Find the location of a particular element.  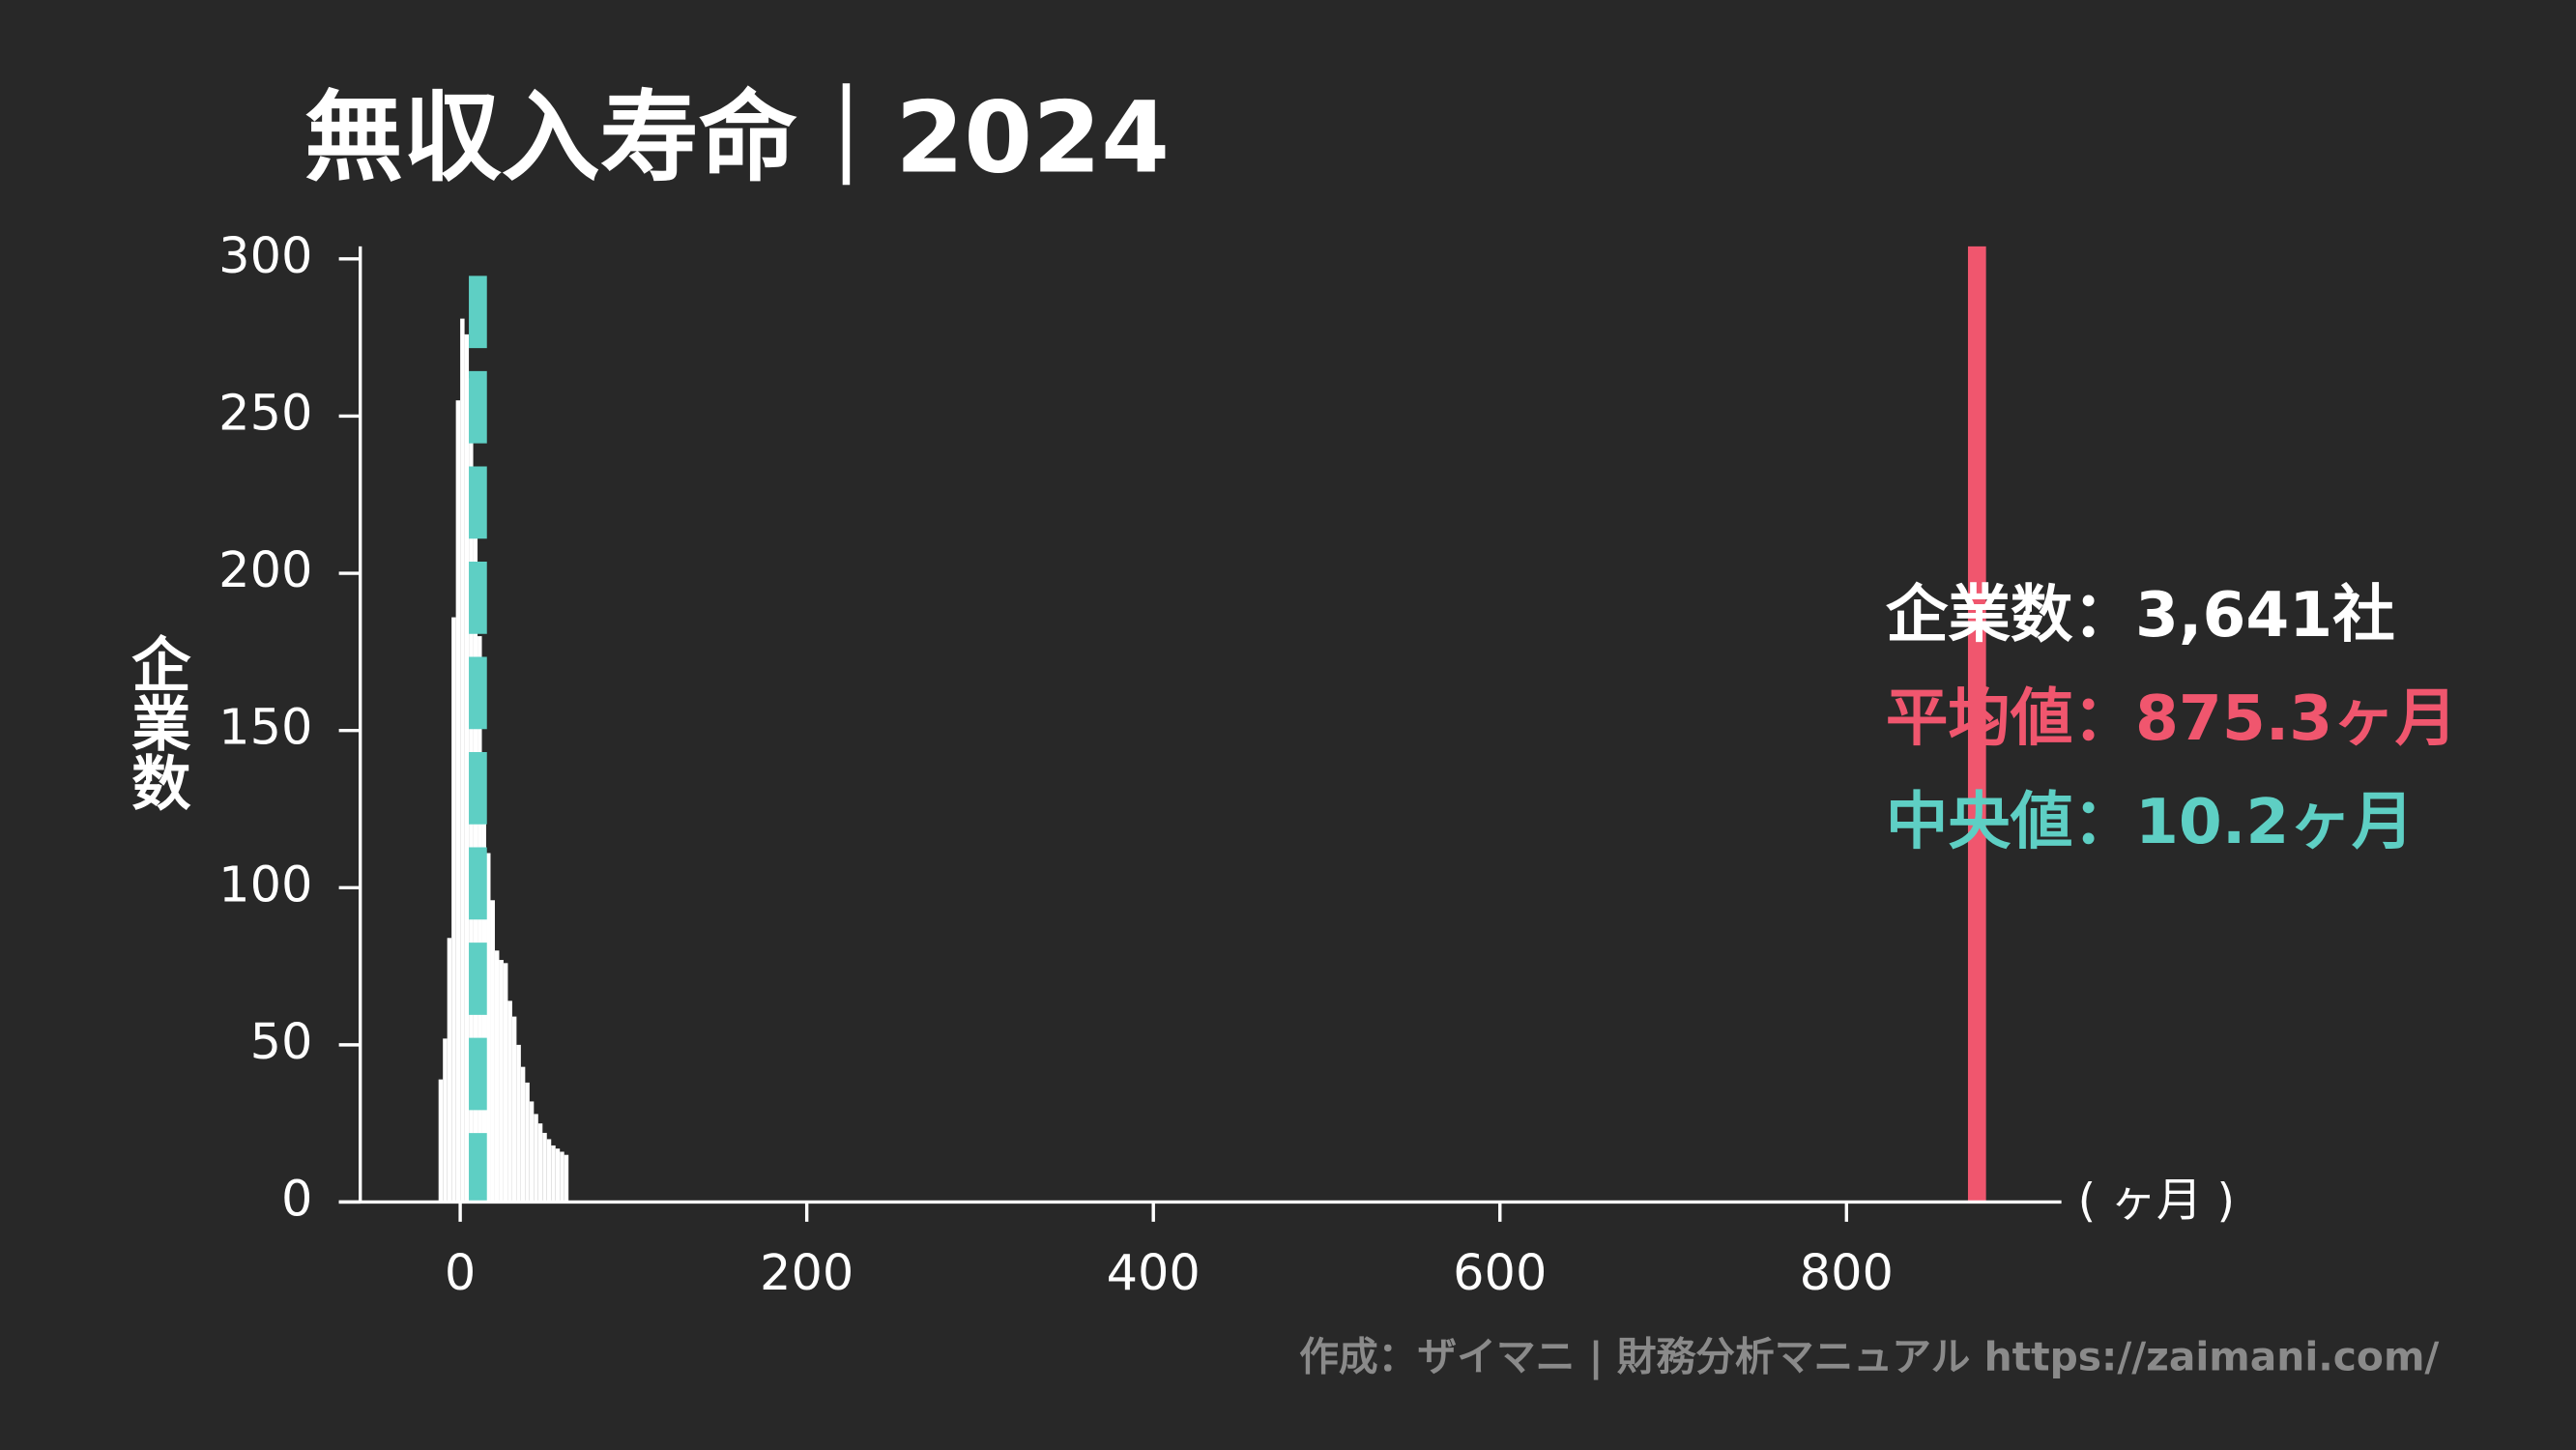

annotation: 平均値：875.3ヶ月 is located at coordinates (2171, 719).